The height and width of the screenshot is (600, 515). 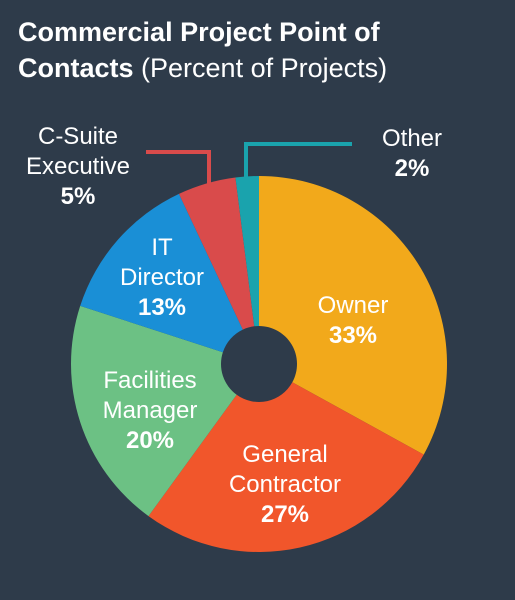 I want to click on slice-percent-facilities-manager: 20%, so click(x=150, y=440).